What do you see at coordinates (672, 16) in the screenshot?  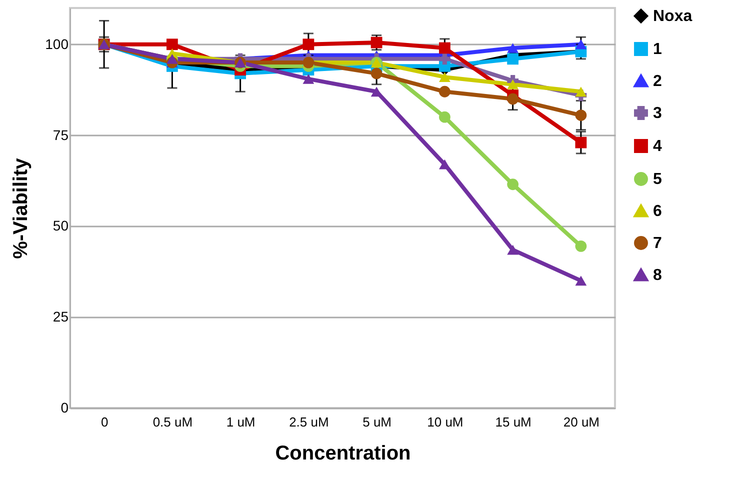 I see `legend-label: Noxa` at bounding box center [672, 16].